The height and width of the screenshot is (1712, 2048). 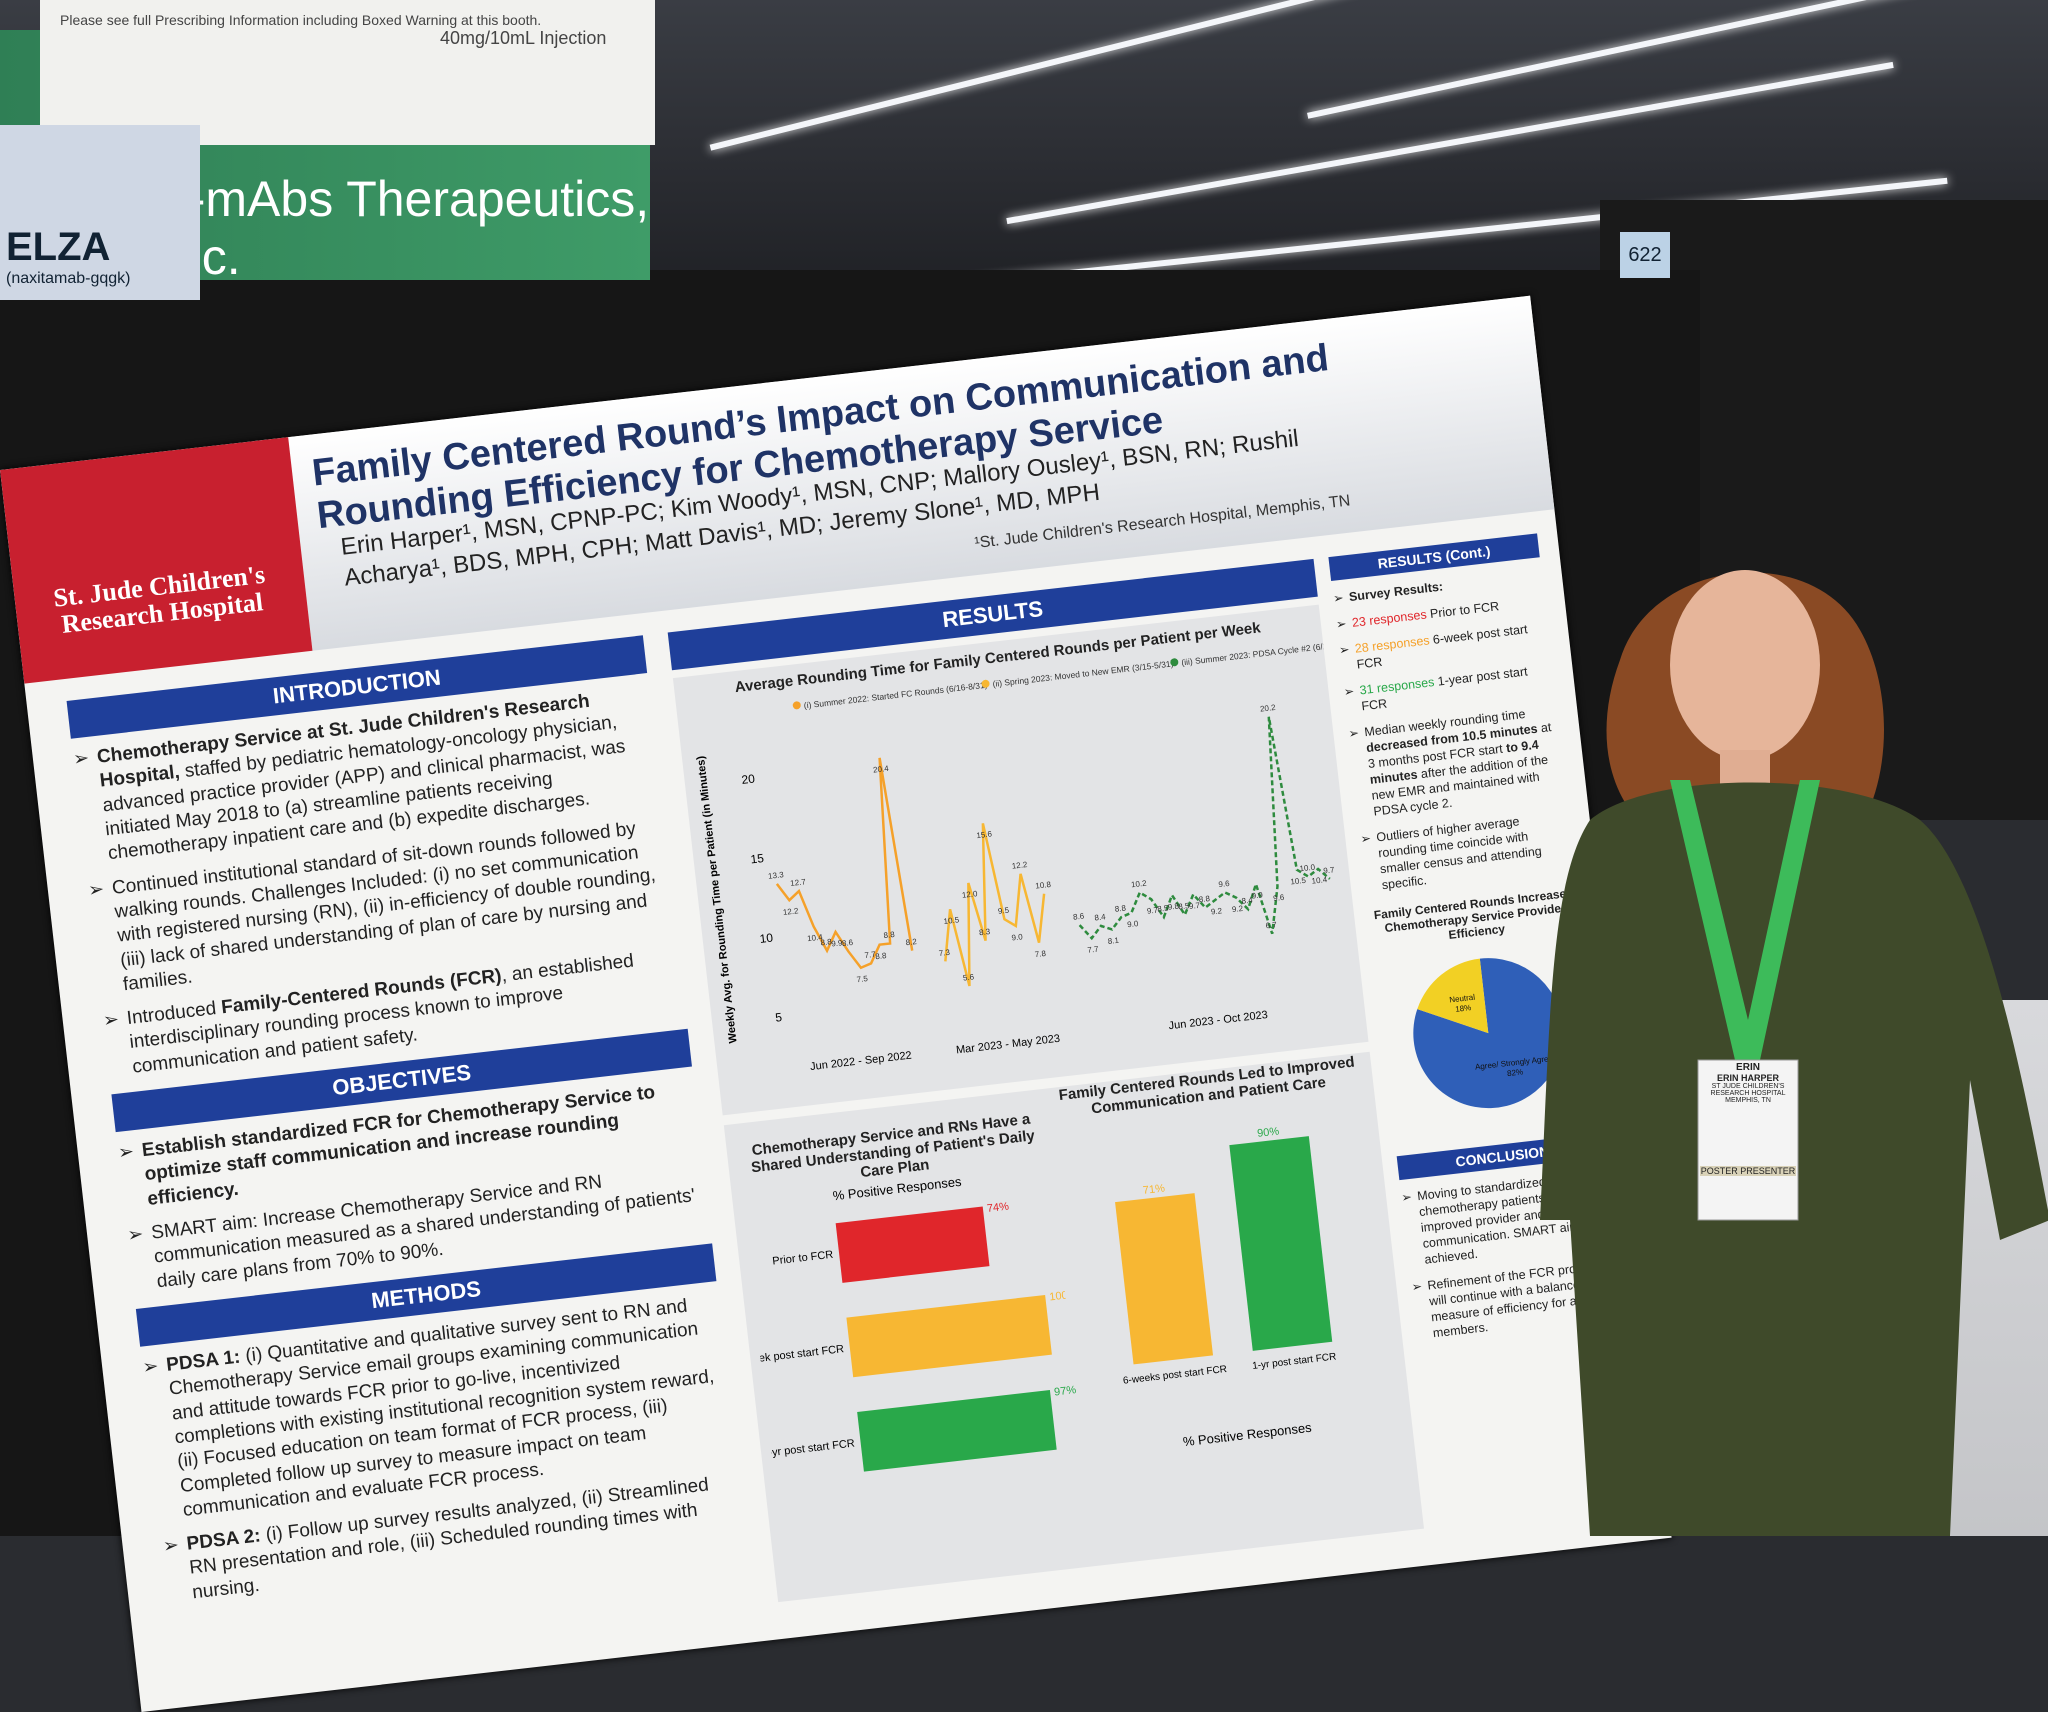 What do you see at coordinates (1007, 1045) in the screenshot?
I see `period-label: Mar 2023 - May 2023` at bounding box center [1007, 1045].